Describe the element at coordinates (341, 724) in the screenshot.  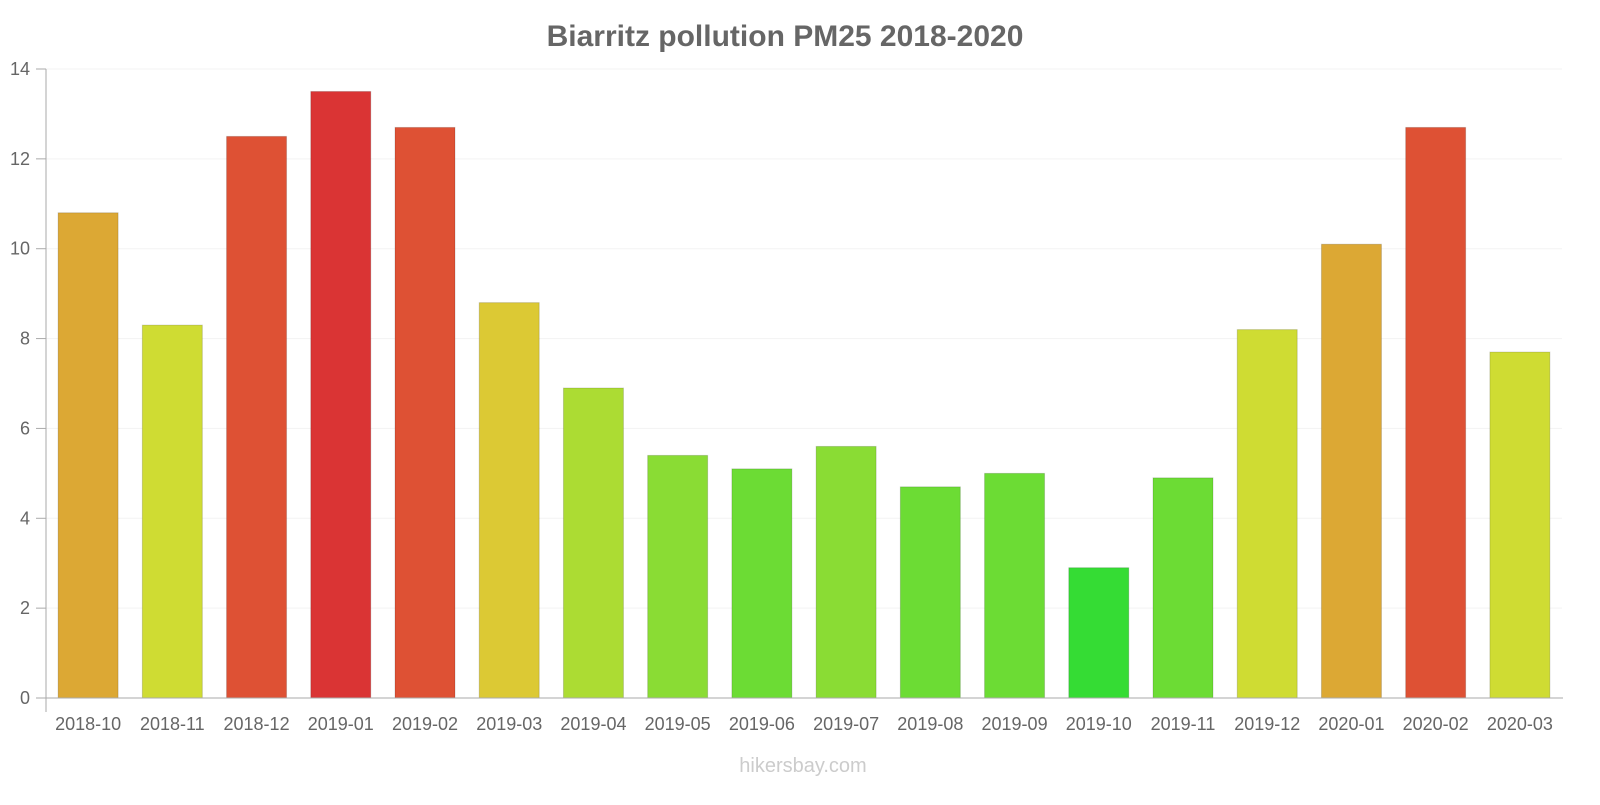
I see `x-tick-label: 2019-01` at that location.